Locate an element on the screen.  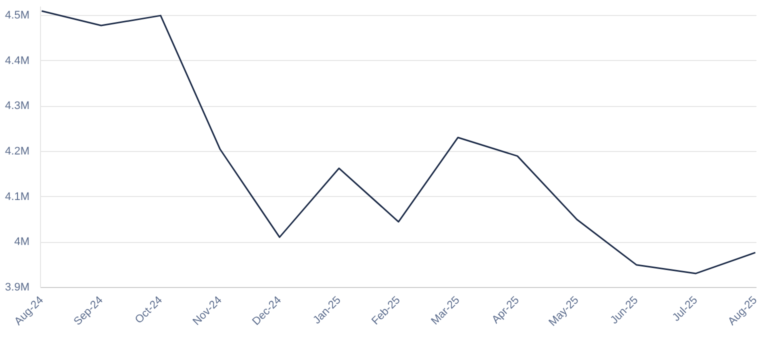
y-tick-label: 4.1M is located at coordinates (17, 196).